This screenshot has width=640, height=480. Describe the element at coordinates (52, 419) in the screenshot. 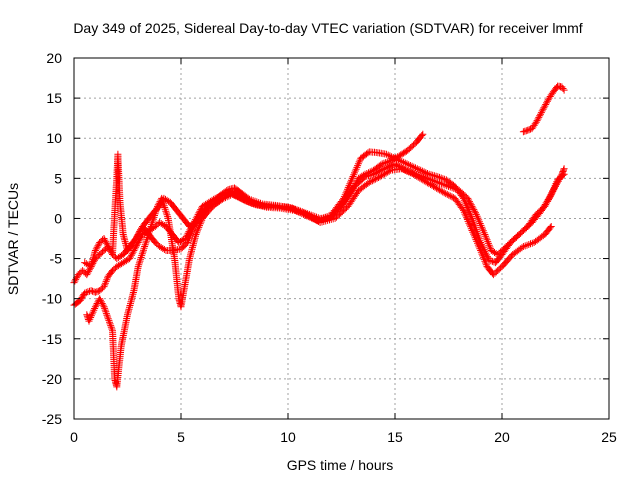

I see `y-tick-label: -25` at that location.